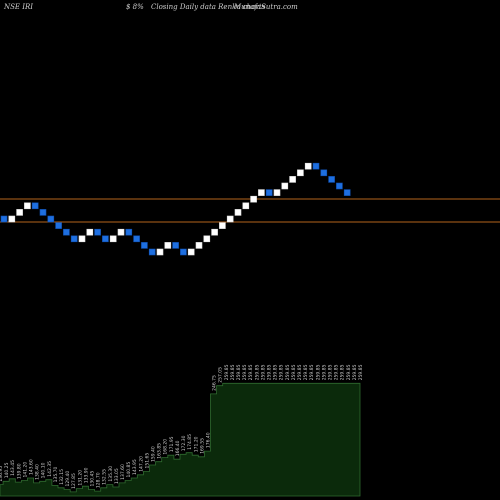 The height and width of the screenshot is (500, 500). What do you see at coordinates (74, 481) in the screenshot?
I see `volume-data-label: 127.85` at bounding box center [74, 481].